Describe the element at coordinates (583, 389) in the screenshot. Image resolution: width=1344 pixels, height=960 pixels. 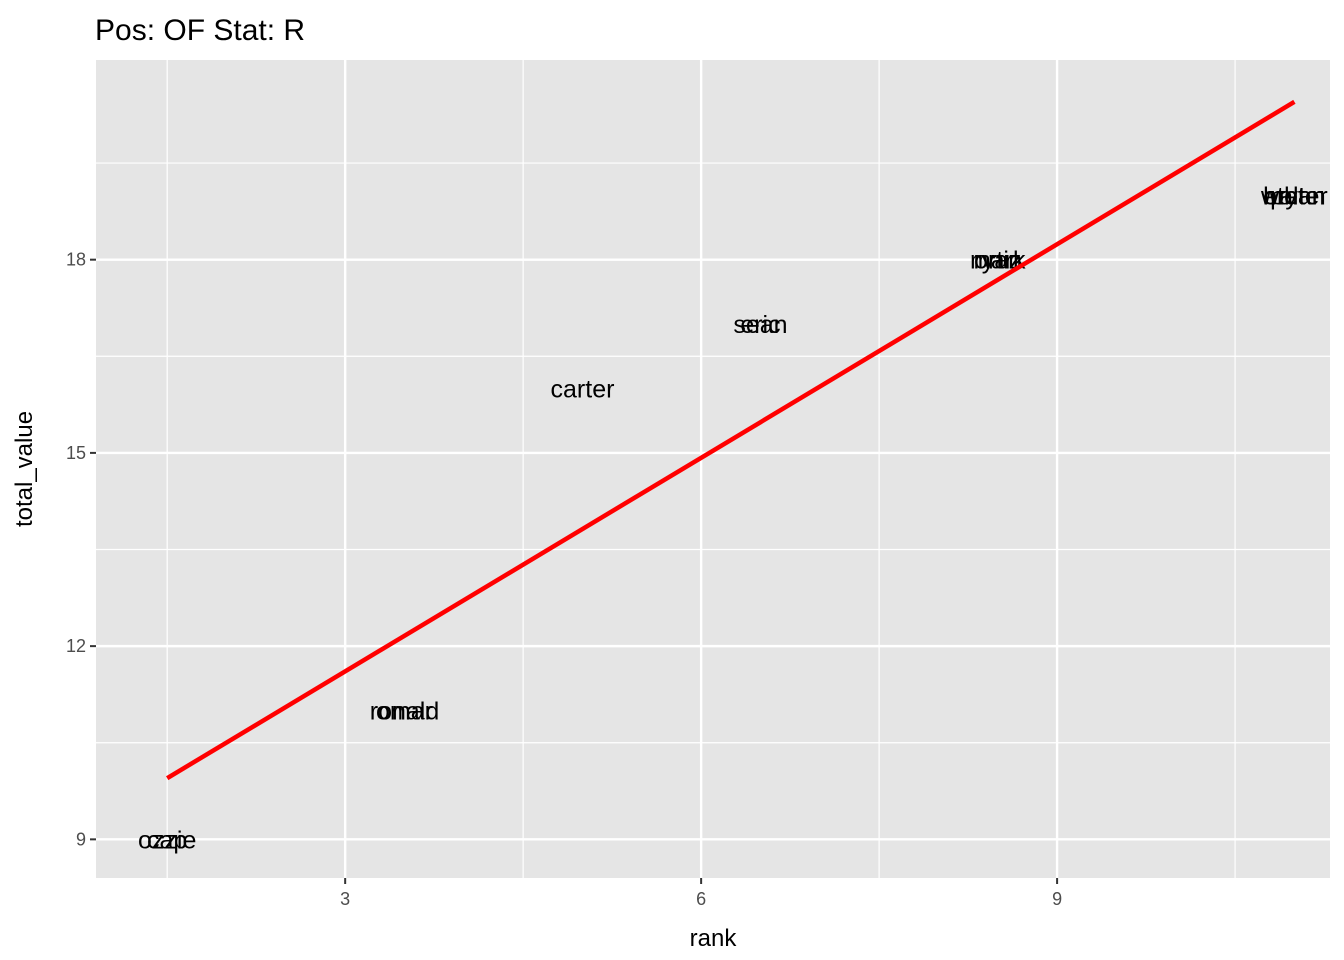
I see `point-label: carter` at that location.